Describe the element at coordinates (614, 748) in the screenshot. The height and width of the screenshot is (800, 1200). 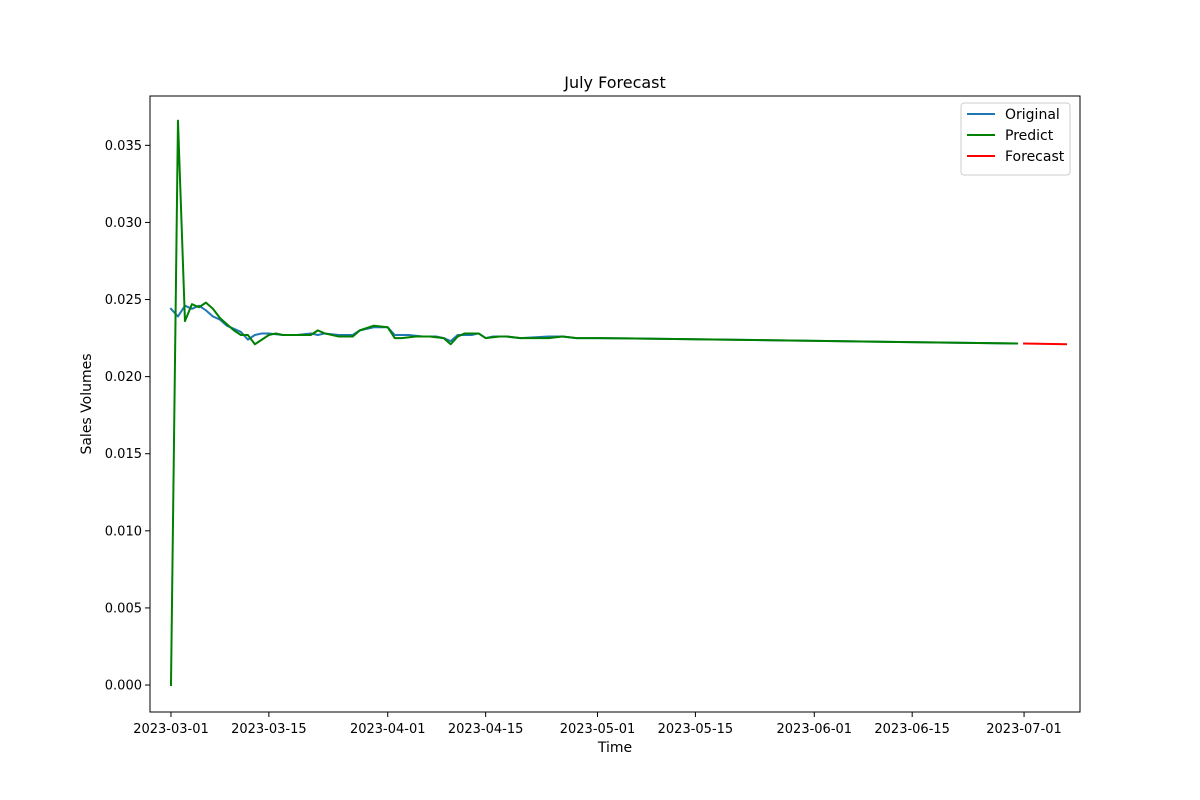
I see `x-axis-label: Time` at that location.